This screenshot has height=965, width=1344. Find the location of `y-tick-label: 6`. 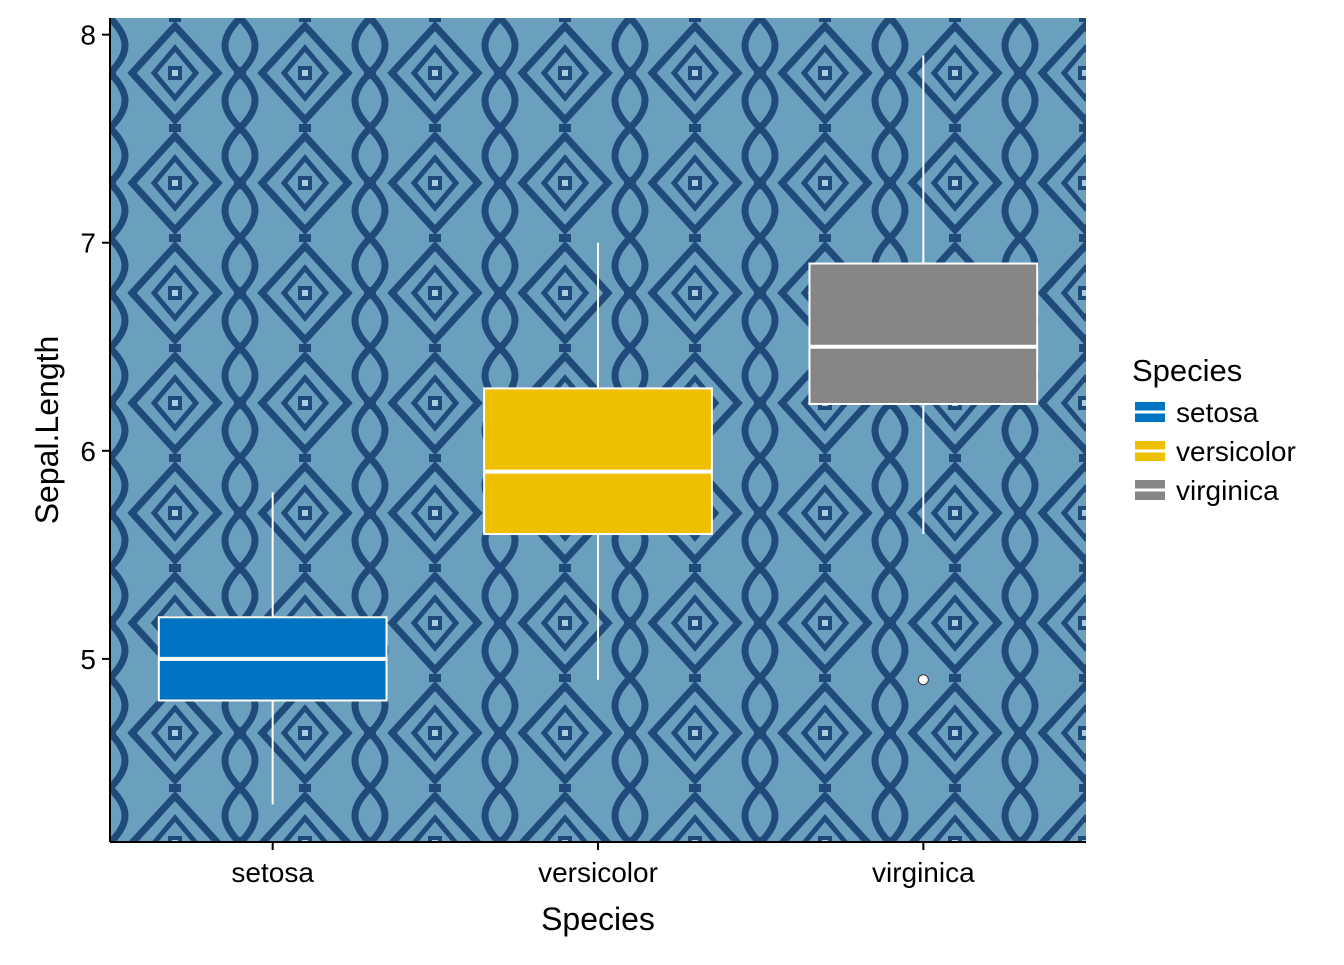

y-tick-label: 6 is located at coordinates (88, 451).